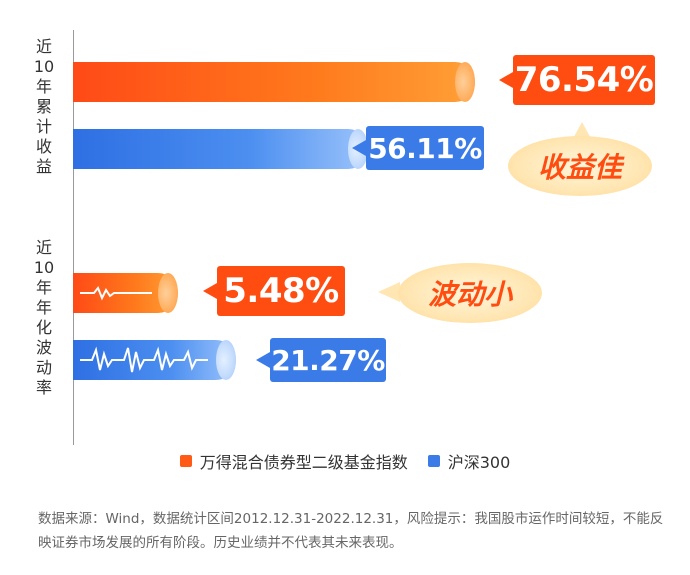 This screenshot has height=575, width=690. I want to click on badge-low-volatility: 波动小, so click(470, 293).